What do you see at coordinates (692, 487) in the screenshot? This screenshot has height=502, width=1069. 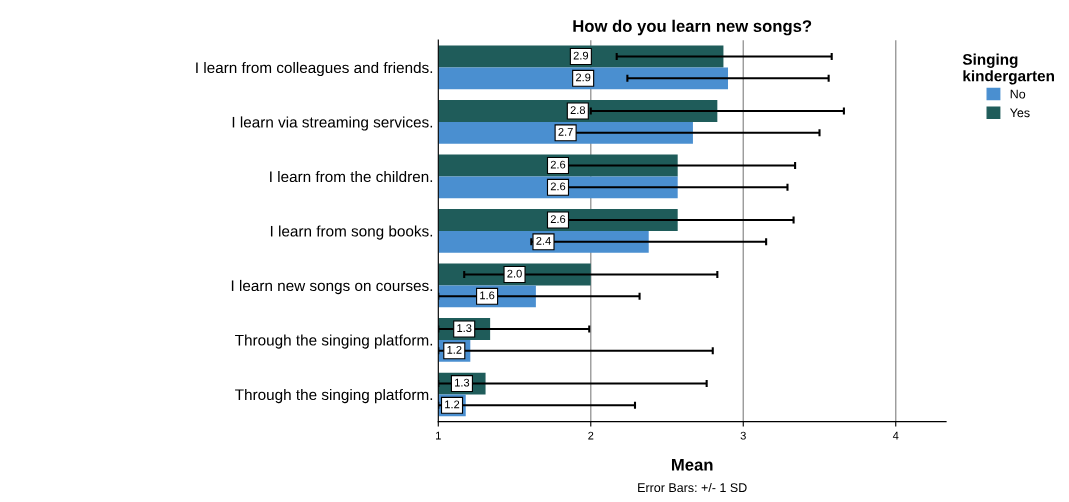 I see `text: Error Bars: +/- 1 SD` at bounding box center [692, 487].